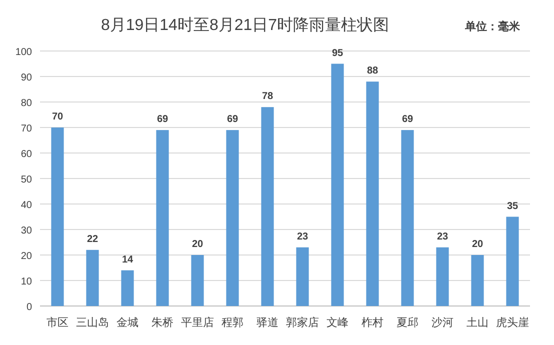 Image resolution: width=554 pixels, height=345 pixels. Describe the element at coordinates (26, 180) in the screenshot. I see `y-tick-label: 50` at that location.